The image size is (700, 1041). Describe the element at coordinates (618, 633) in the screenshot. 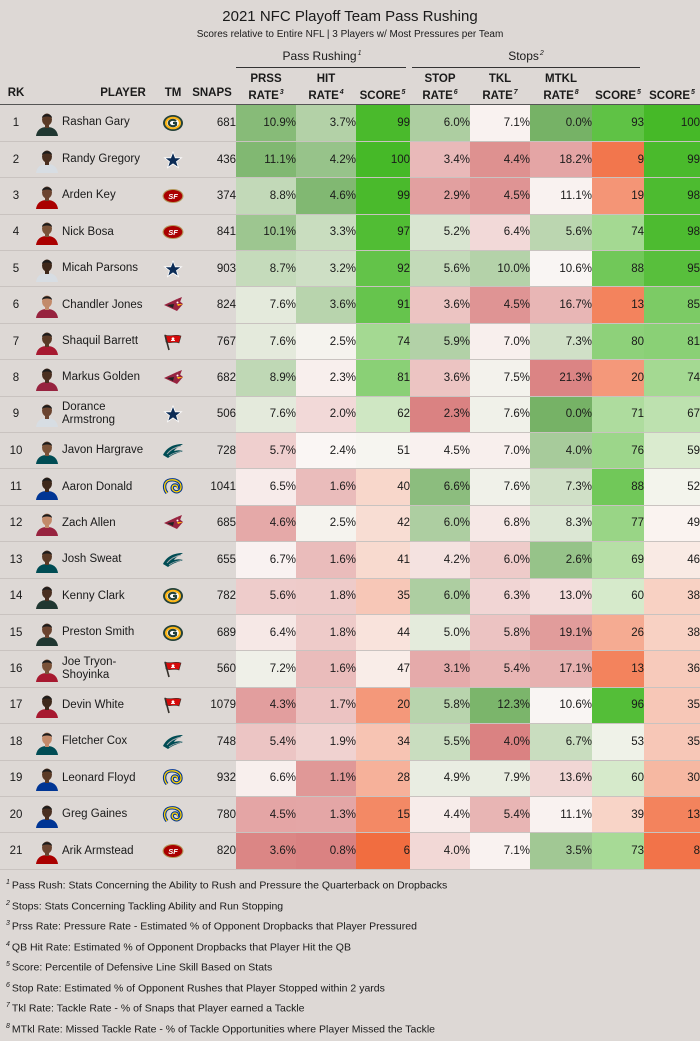

I see `score-stops-cell: 26` at that location.